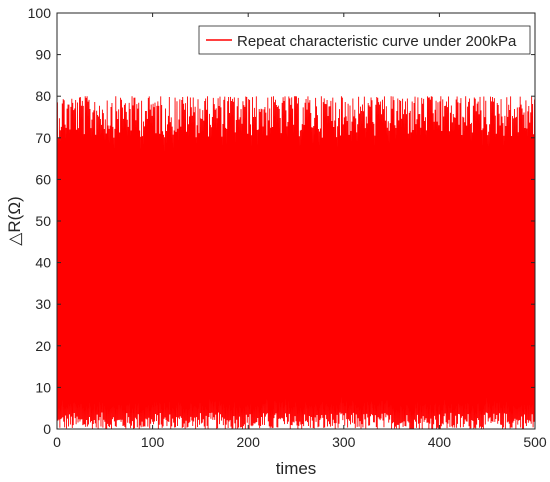 This screenshot has width=550, height=482. What do you see at coordinates (153, 442) in the screenshot?
I see `x-tick-label: 100` at bounding box center [153, 442].